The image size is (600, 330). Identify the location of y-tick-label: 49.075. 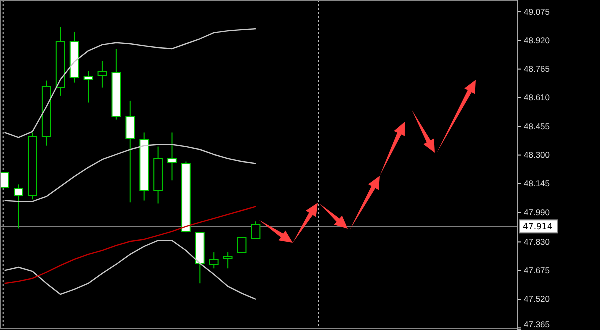
(537, 11).